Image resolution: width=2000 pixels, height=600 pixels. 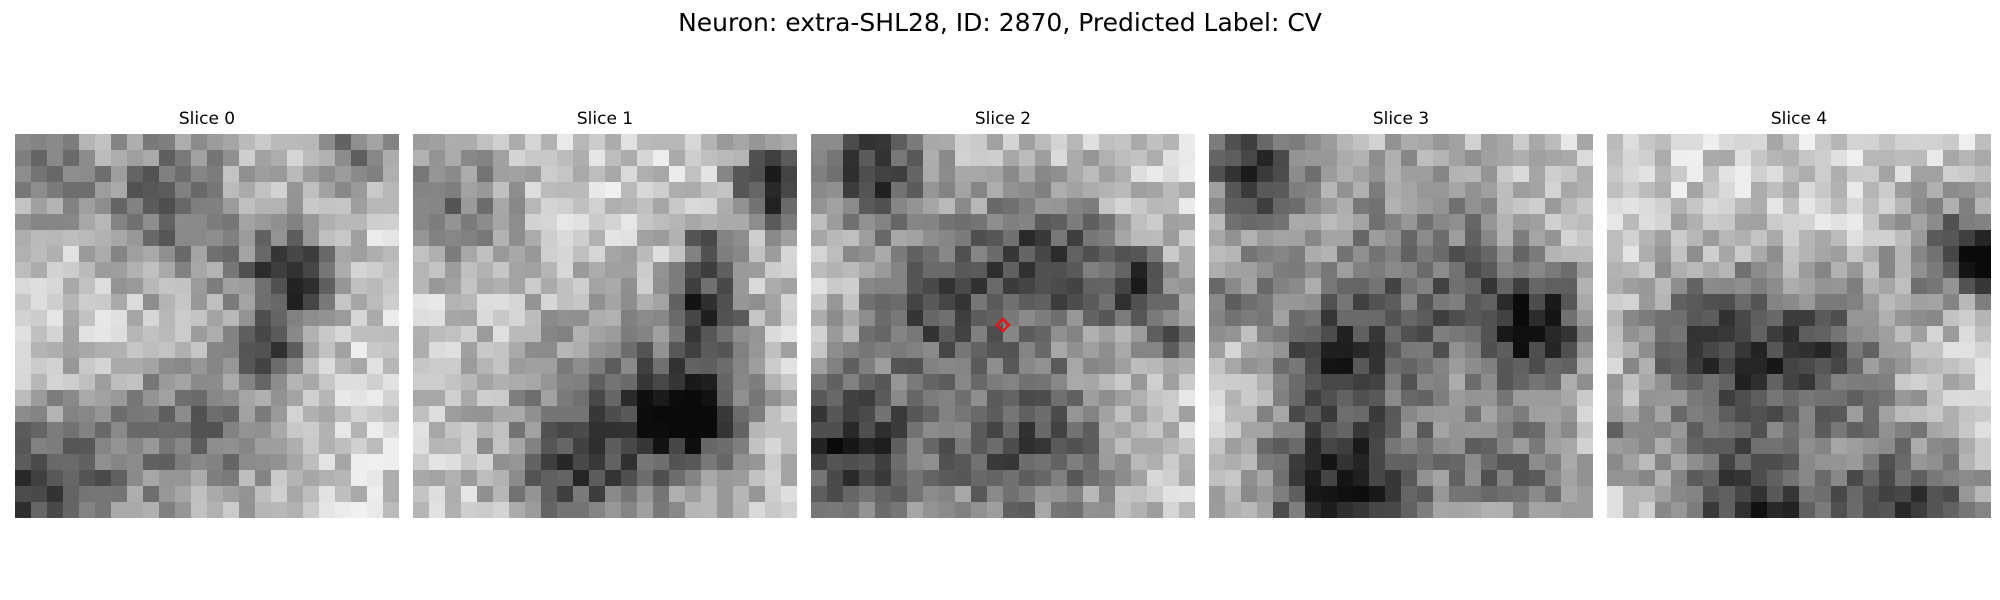 I want to click on slice-title-2: Slice 2, so click(x=1003, y=119).